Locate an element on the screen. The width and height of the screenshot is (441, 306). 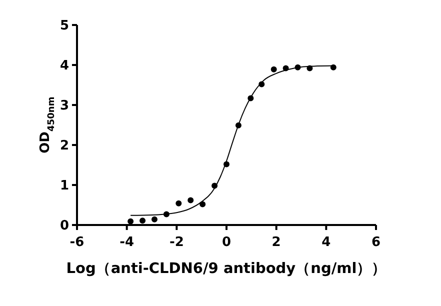
x-tick-label: -2 is located at coordinates (176, 242).